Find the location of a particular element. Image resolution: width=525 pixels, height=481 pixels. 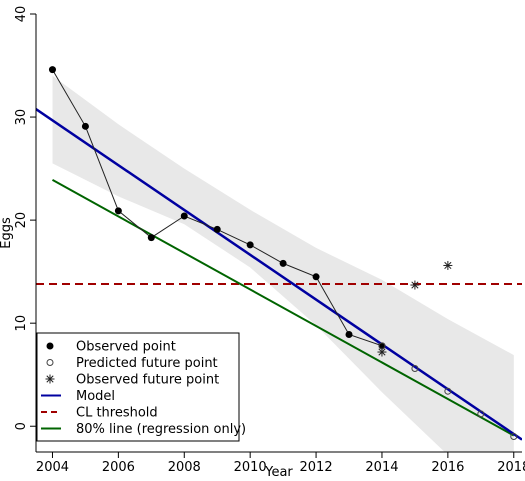

x-tick-label: 2008 is located at coordinates (184, 467).